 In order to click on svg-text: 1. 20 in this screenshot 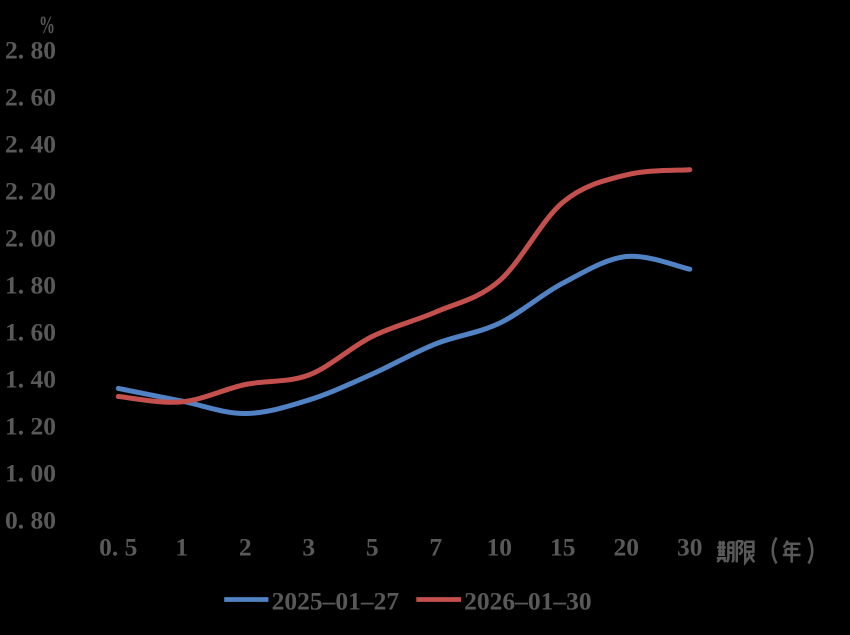, I will do `click(30, 425)`.